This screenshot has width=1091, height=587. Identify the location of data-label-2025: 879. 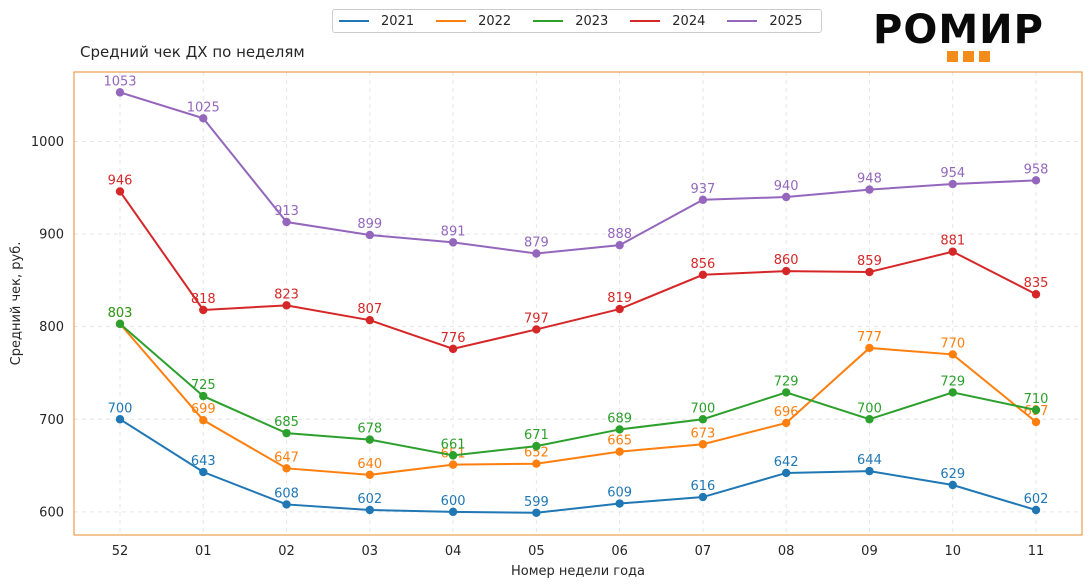
(536, 242).